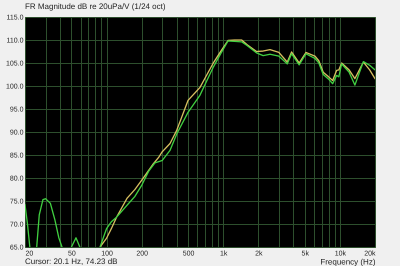 The width and height of the screenshot is (400, 266). What do you see at coordinates (95, 6) in the screenshot?
I see `chart-title: FR Magnitude dB re 20uPa/V (1/24 oct)` at bounding box center [95, 6].